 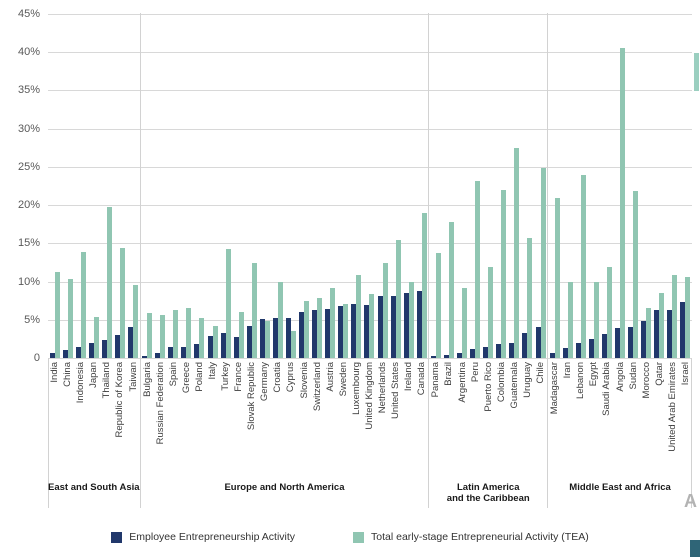 What do you see at coordinates (488, 254) in the screenshot?
I see `country-column: Puerto Rico` at bounding box center [488, 254].